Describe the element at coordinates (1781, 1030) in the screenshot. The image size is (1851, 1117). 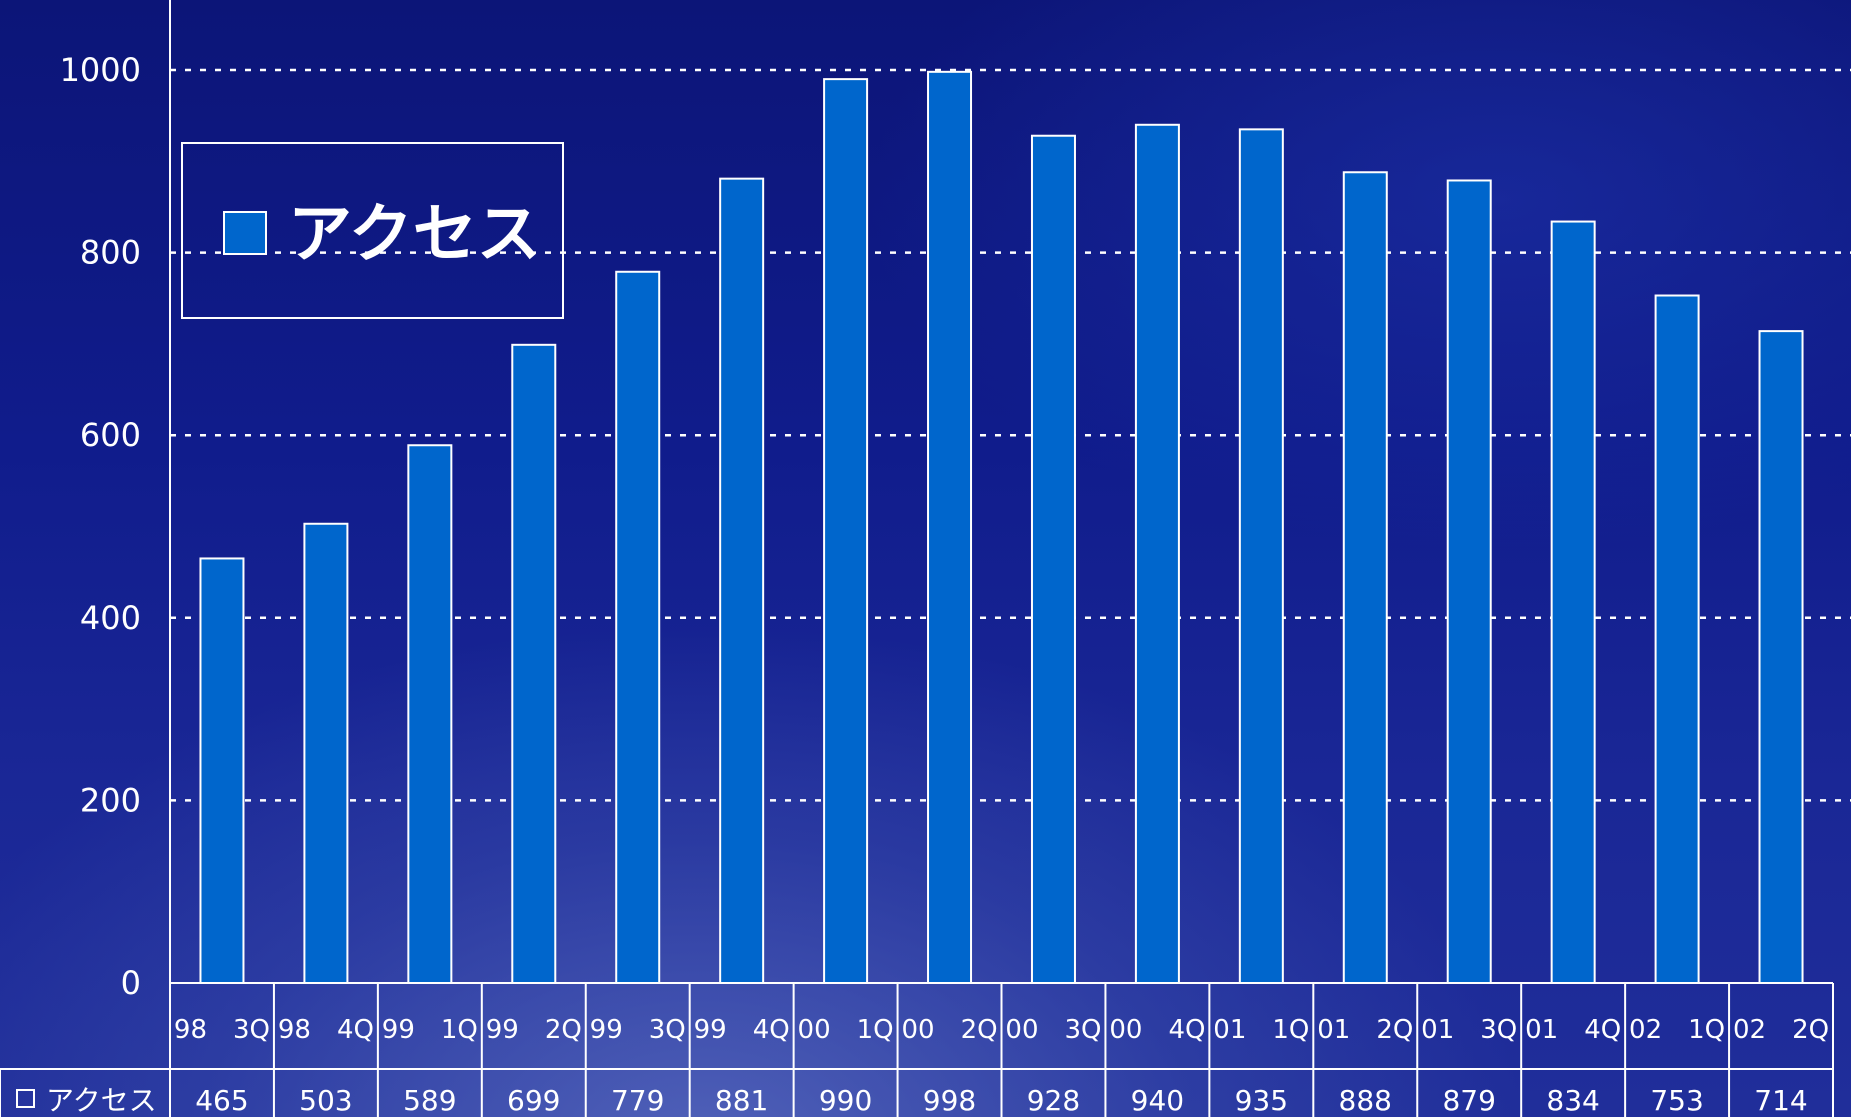
I see `x-tick-label: 02 2Q` at that location.